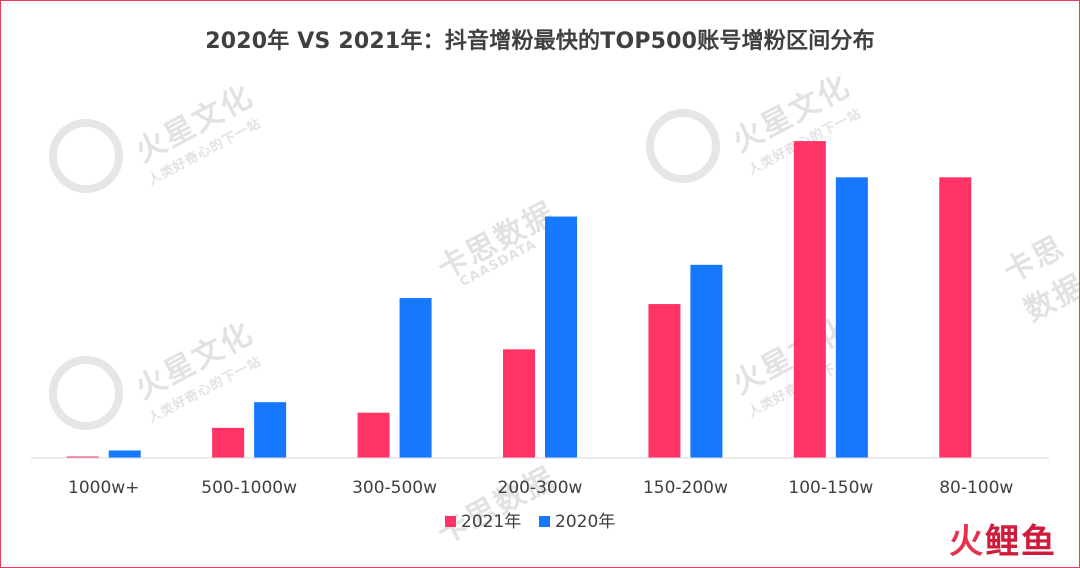 The width and height of the screenshot is (1080, 568). Describe the element at coordinates (685, 488) in the screenshot. I see `x-tick-label: 150-200w` at that location.